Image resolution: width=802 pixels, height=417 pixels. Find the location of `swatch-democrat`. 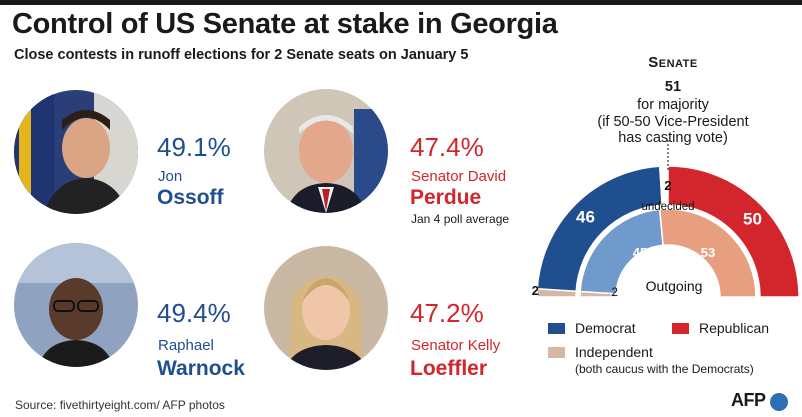

swatch-democrat is located at coordinates (556, 328).